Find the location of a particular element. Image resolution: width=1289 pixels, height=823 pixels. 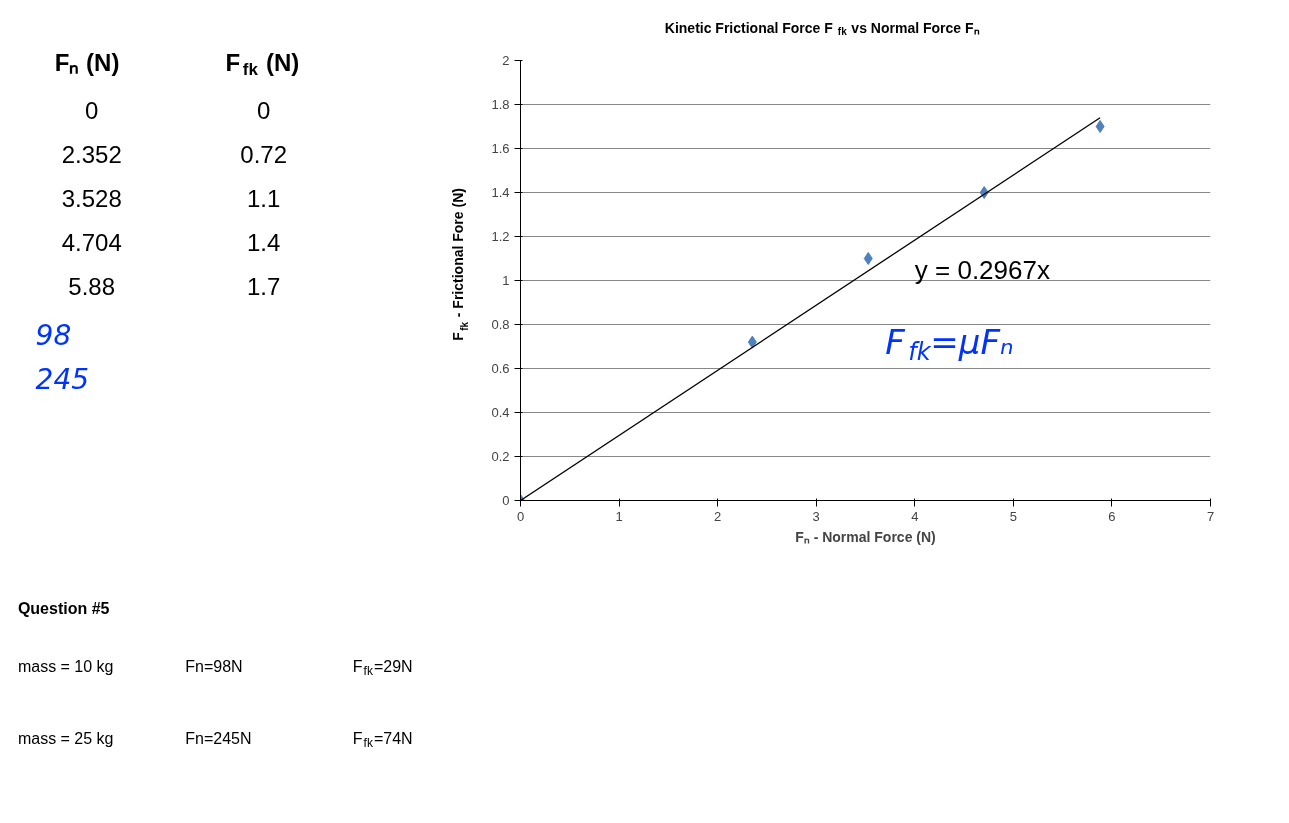

y-tick-label: 0.6 is located at coordinates (500, 368).